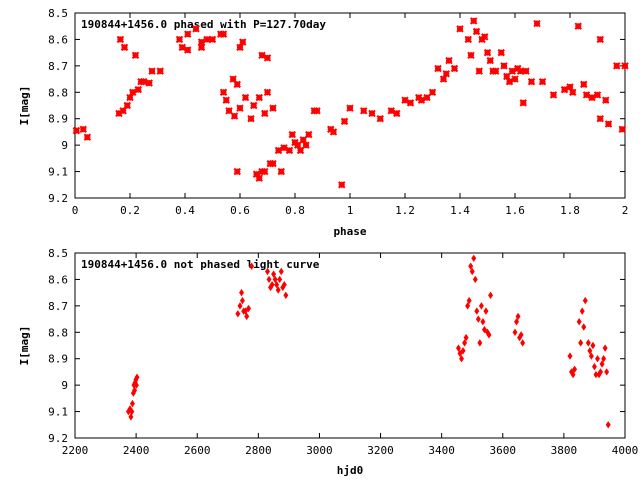 Image resolution: width=640 pixels, height=480 pixels. What do you see at coordinates (197, 450) in the screenshot?
I see `x-tick-label: 2600` at bounding box center [197, 450].